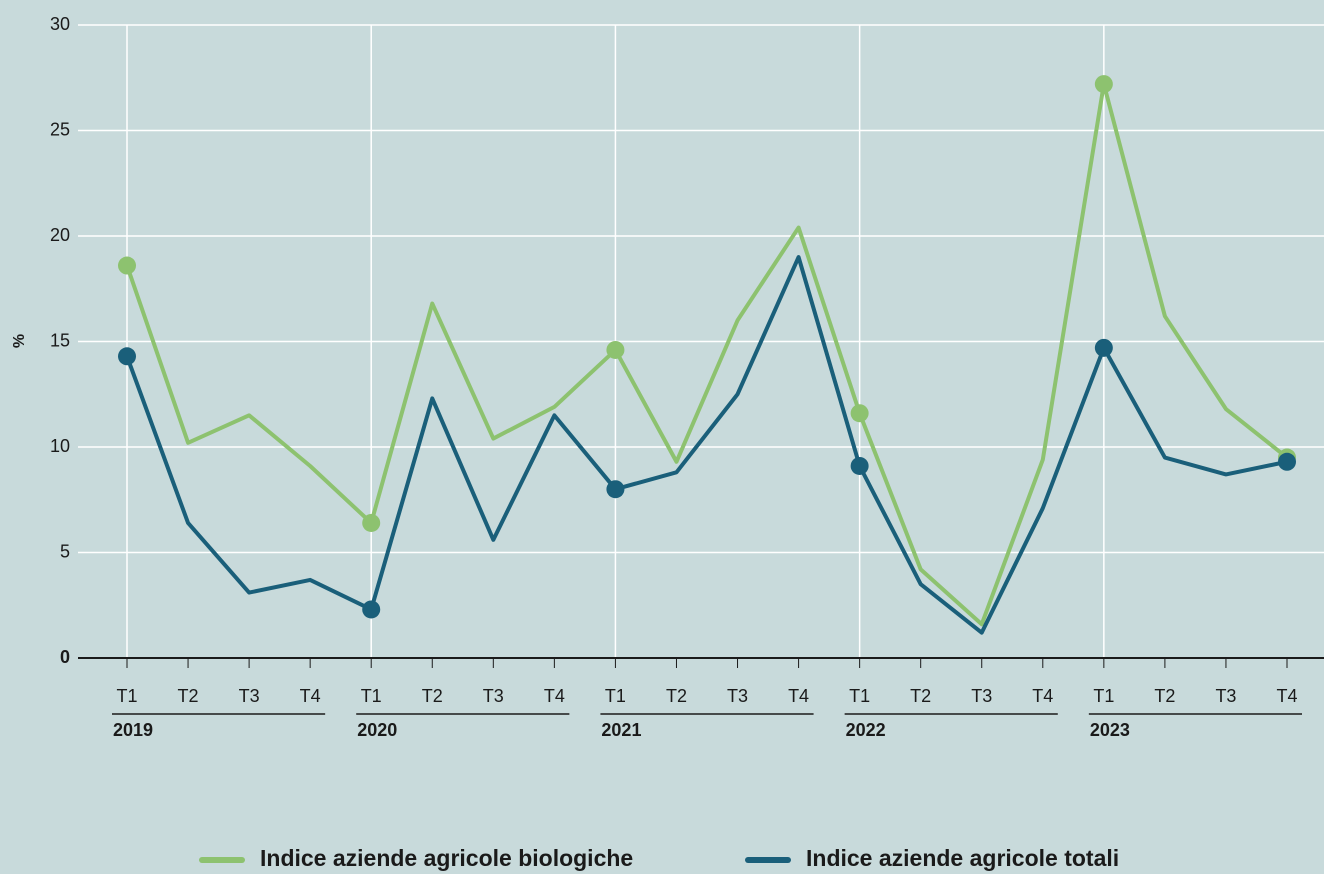 The width and height of the screenshot is (1324, 874). What do you see at coordinates (377, 730) in the screenshot?
I see `year-label: 2020` at bounding box center [377, 730].